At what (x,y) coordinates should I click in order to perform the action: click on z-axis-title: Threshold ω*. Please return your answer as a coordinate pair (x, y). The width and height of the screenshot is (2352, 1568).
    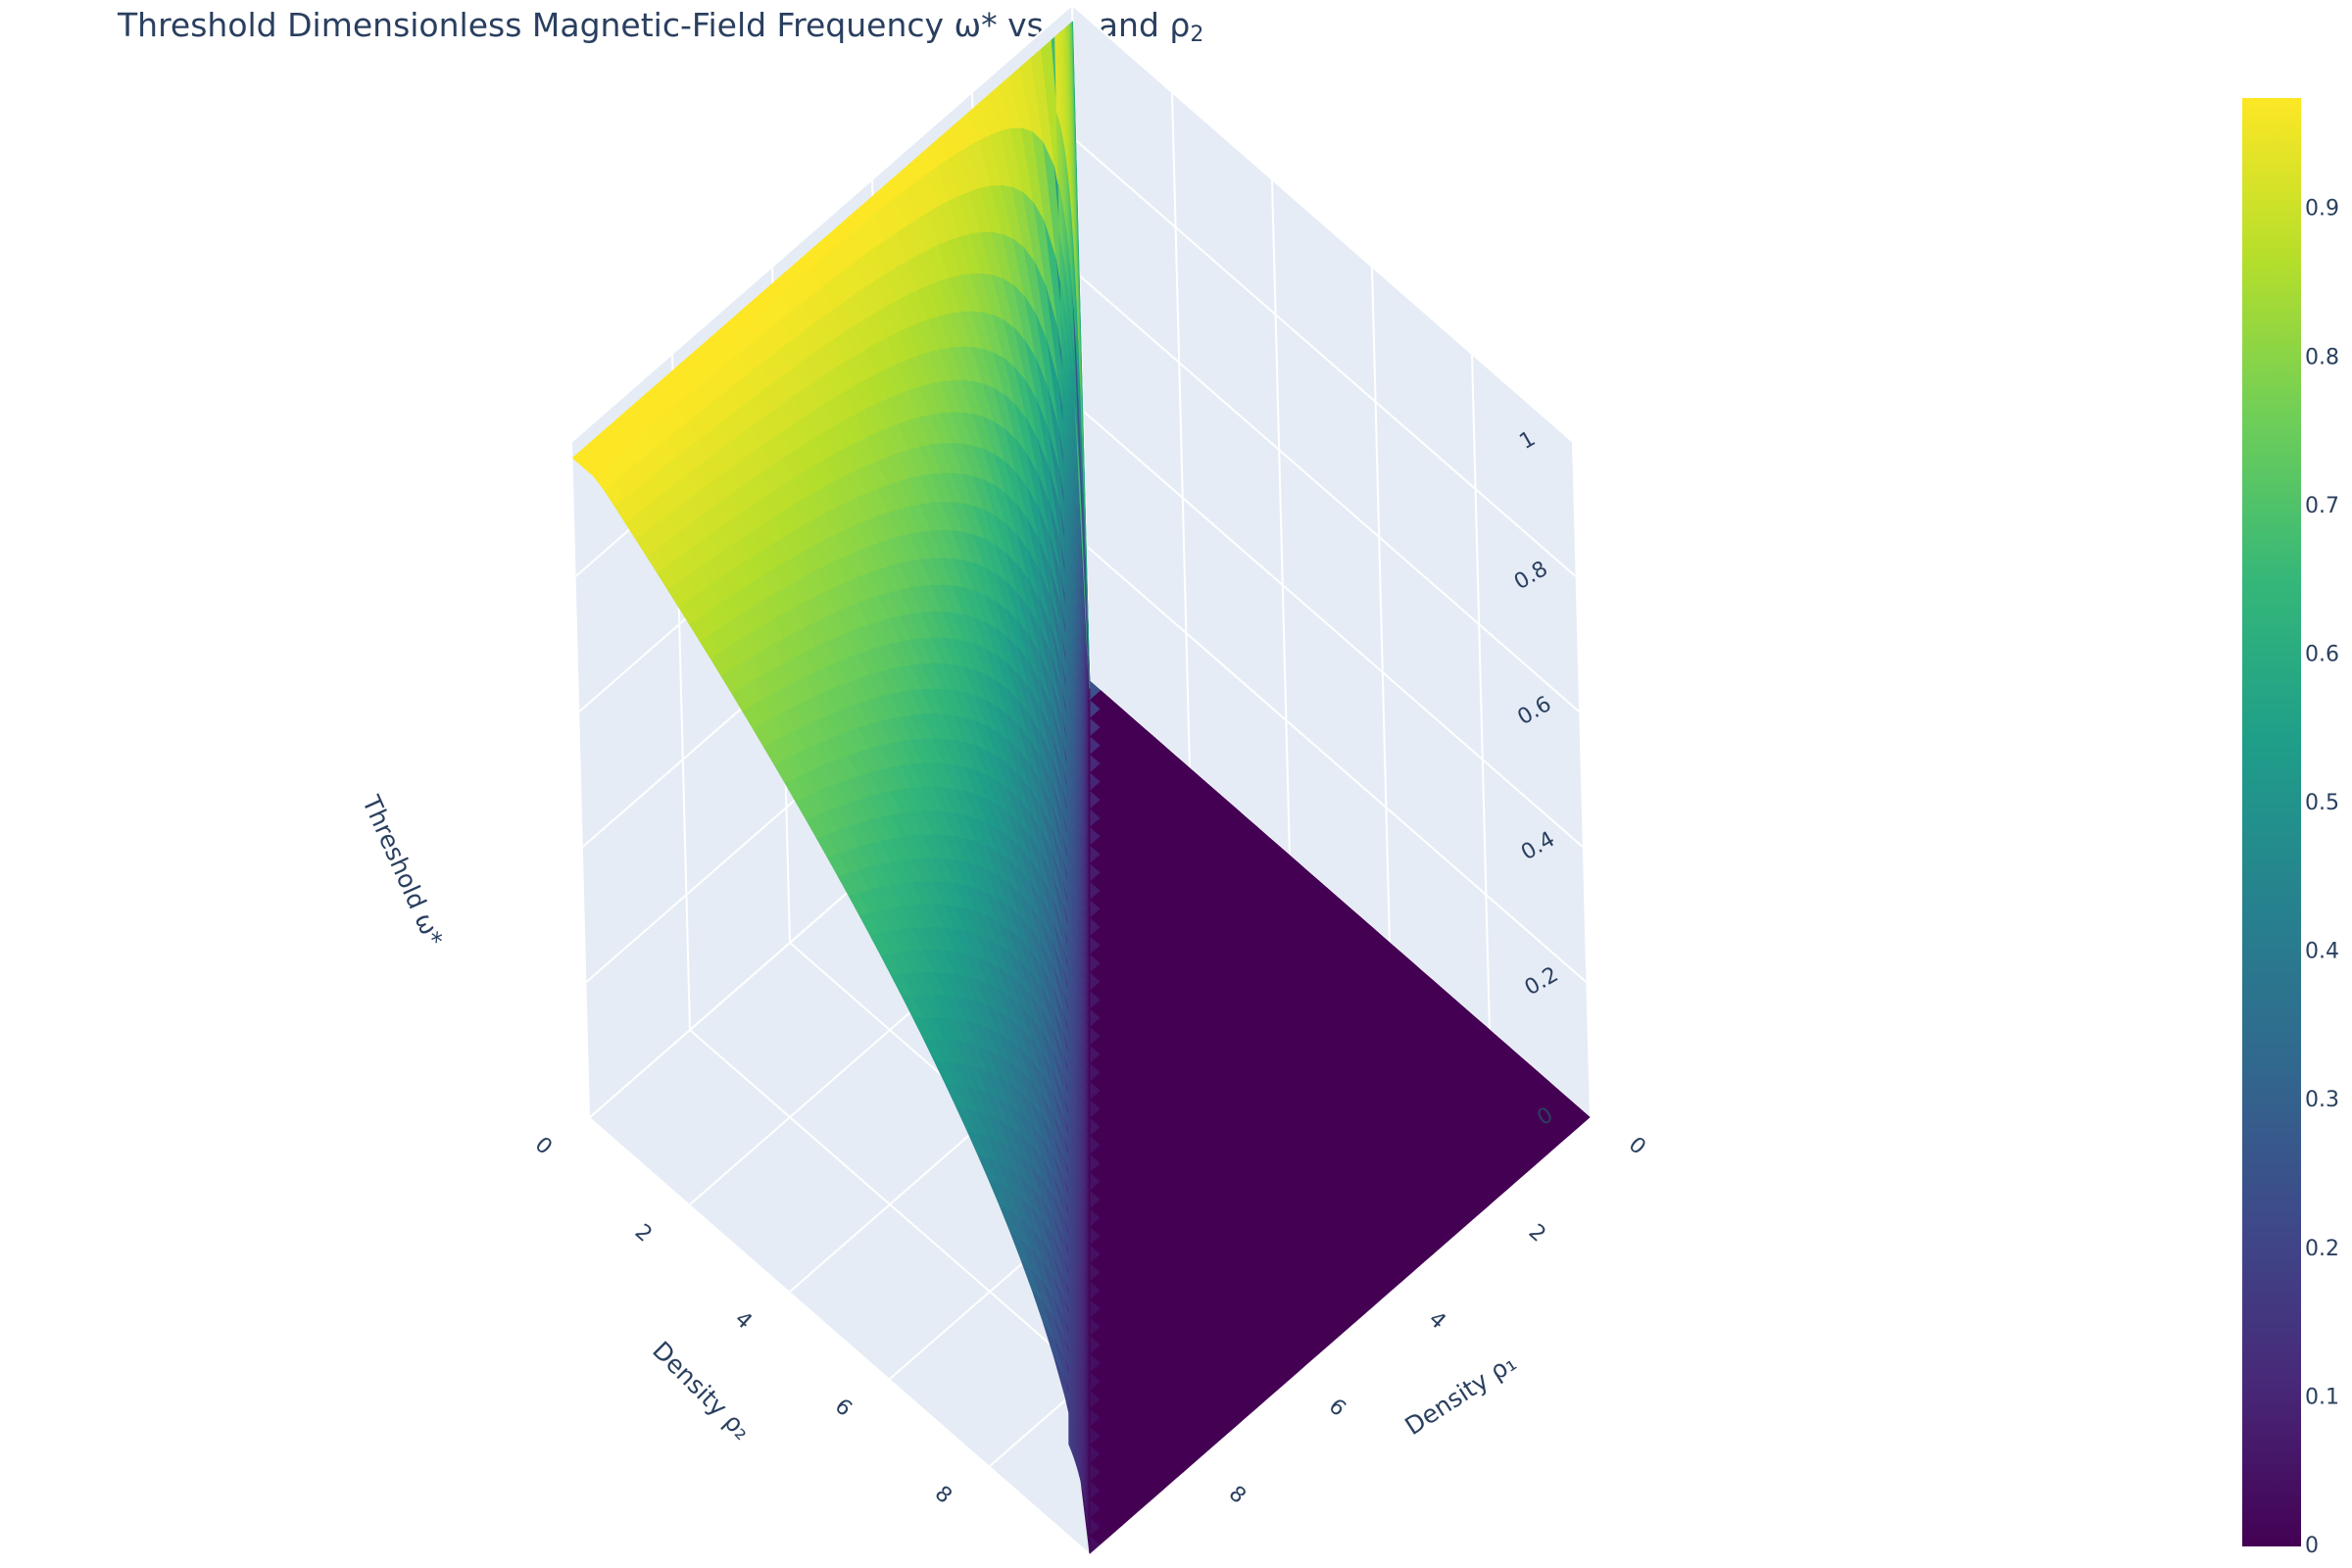
    Looking at the image, I should click on (403, 871).